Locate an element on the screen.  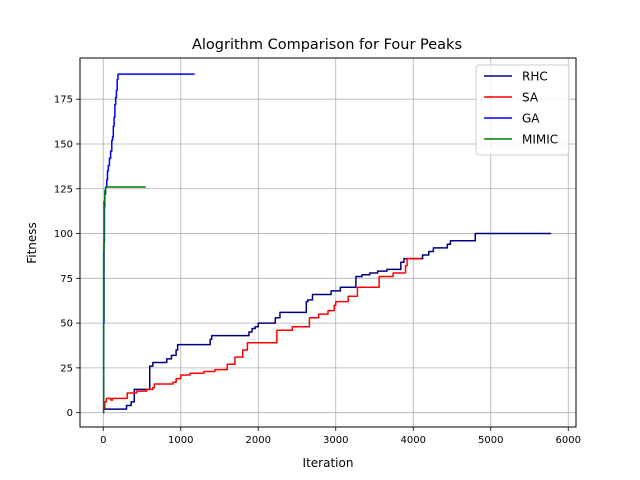
y-tick-label: 75 is located at coordinates (66, 279).